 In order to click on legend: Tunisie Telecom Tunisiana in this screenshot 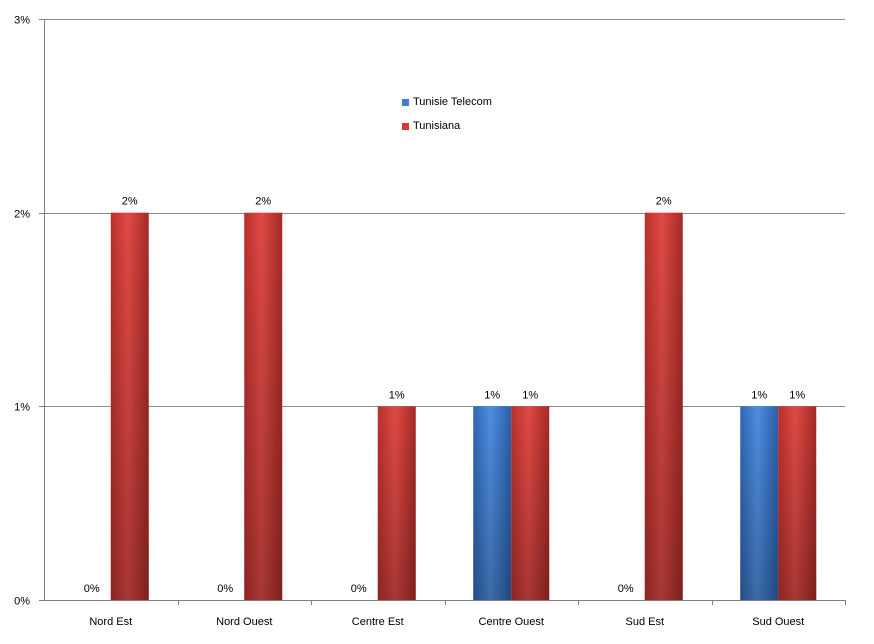, I will do `click(447, 120)`.